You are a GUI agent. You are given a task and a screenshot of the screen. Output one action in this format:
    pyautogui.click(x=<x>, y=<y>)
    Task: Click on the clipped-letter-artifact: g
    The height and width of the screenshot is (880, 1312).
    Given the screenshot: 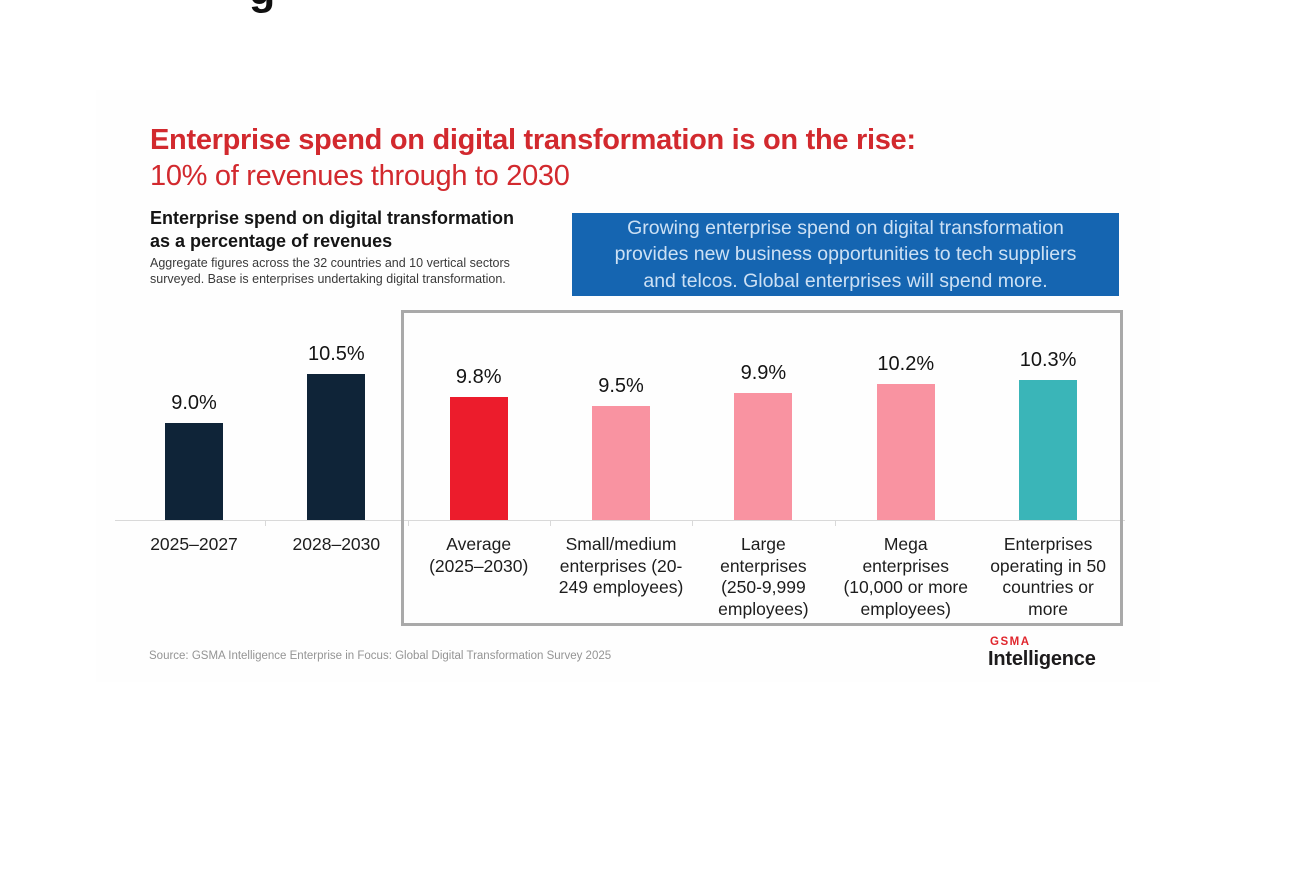 What is the action you would take?
    pyautogui.click(x=262, y=6)
    